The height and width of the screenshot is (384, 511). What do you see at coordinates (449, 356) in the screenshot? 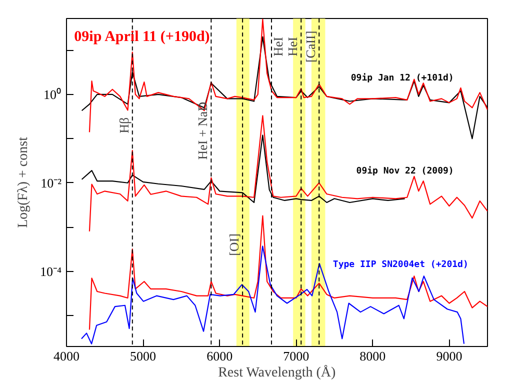
I see `x-tick-label: 9000` at bounding box center [449, 356].